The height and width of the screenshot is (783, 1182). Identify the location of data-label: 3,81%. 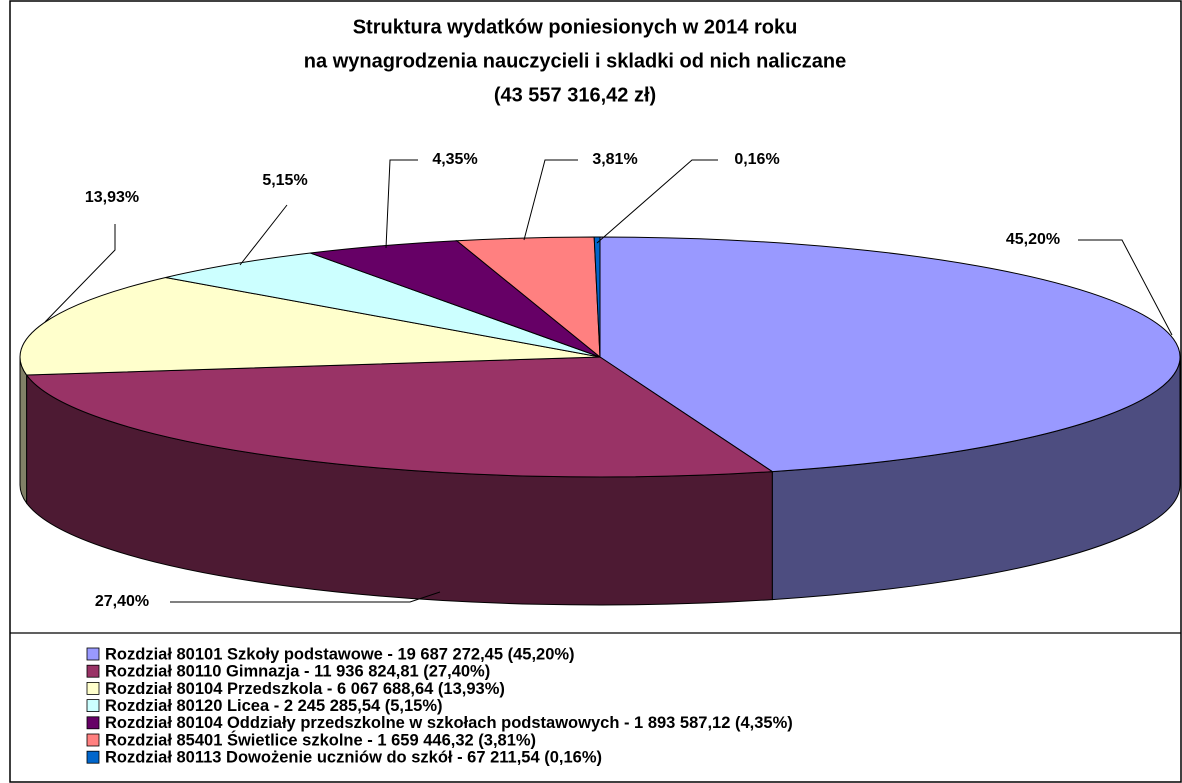
(614, 159).